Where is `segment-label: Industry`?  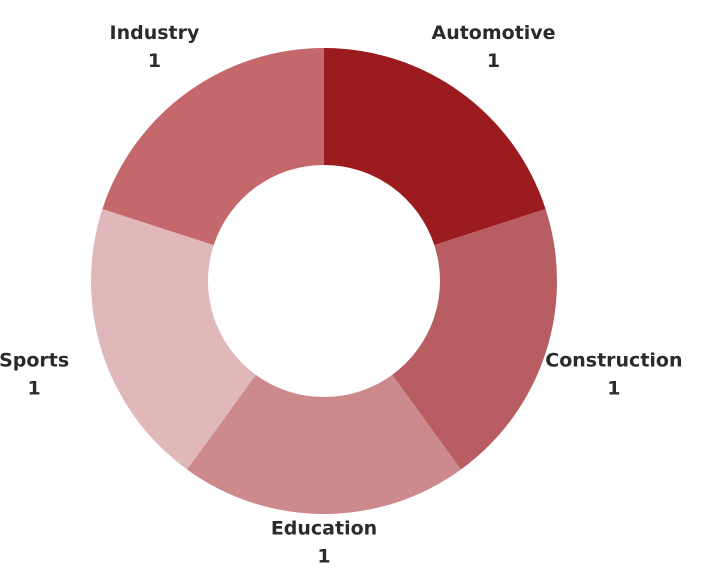 segment-label: Industry is located at coordinates (155, 33).